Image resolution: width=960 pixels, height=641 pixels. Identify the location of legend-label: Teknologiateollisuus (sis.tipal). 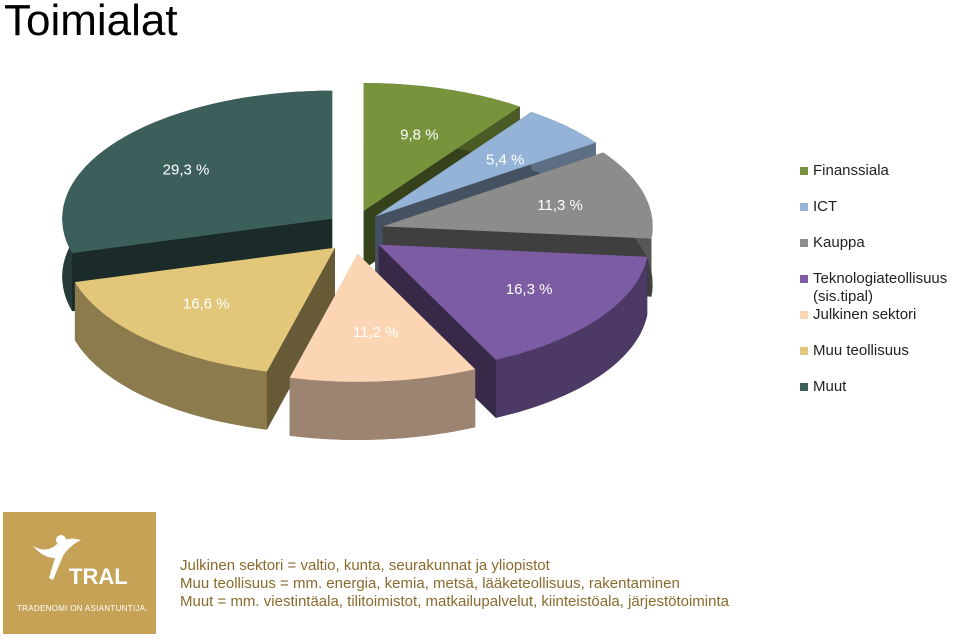
(880, 287).